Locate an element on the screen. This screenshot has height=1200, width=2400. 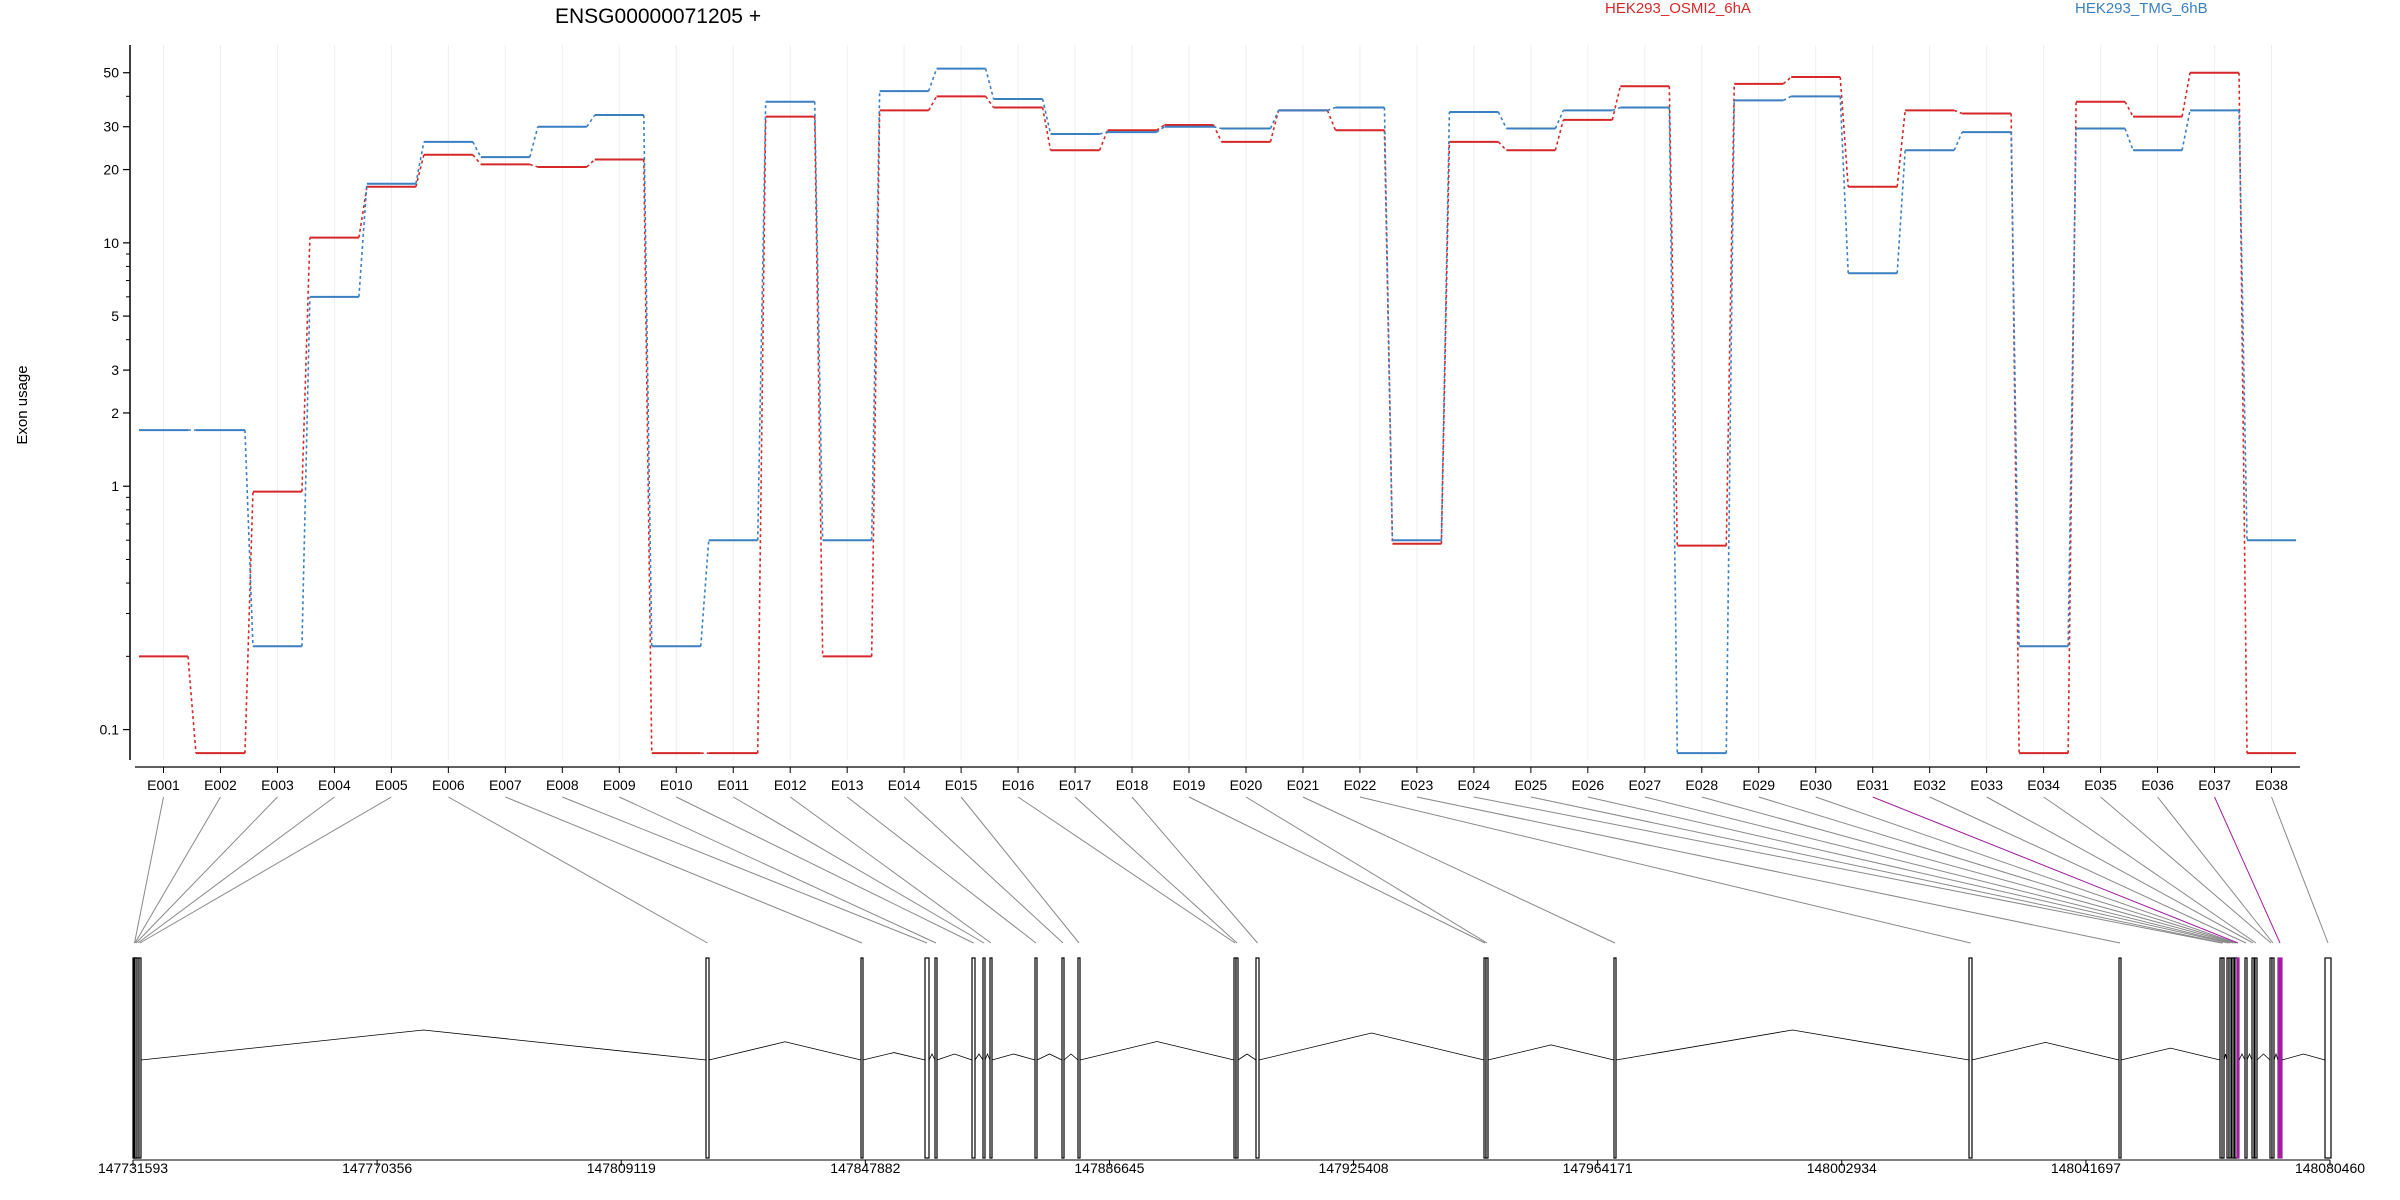
coord-label: 147809119 is located at coordinates (621, 1168).